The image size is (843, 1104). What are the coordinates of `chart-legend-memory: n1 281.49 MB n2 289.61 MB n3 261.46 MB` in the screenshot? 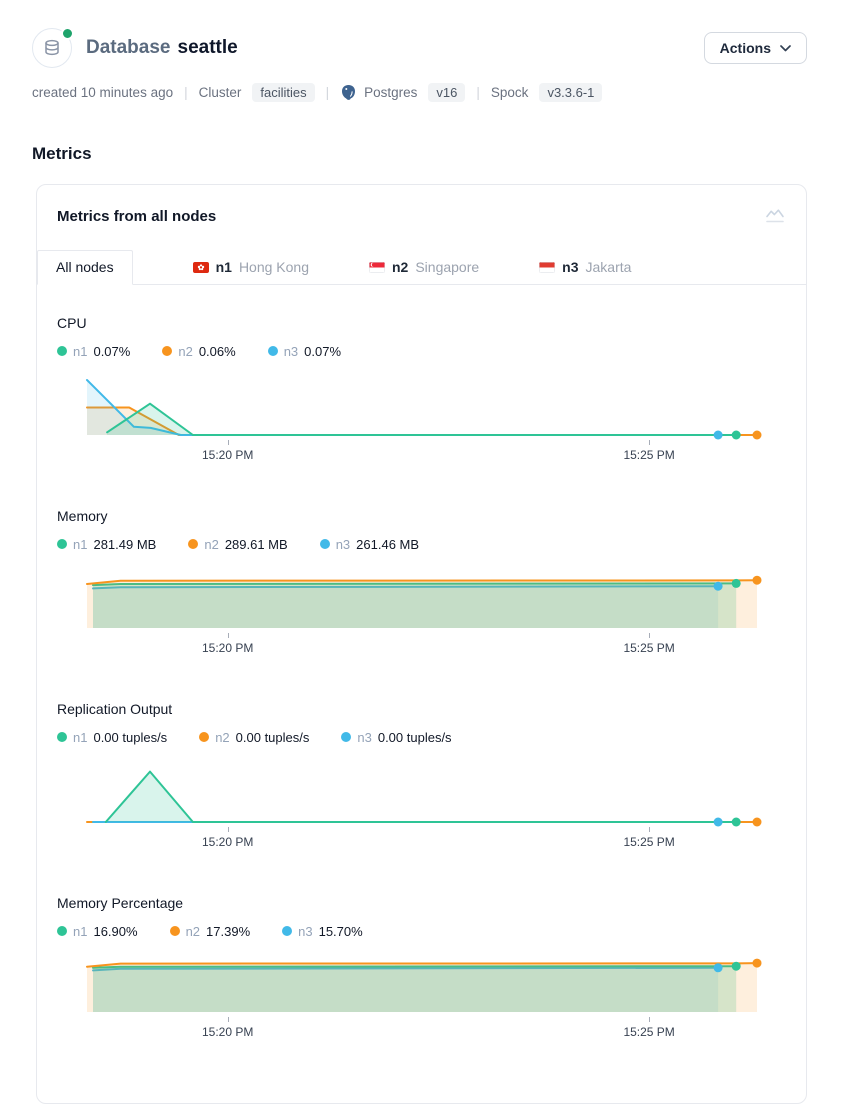 It's located at (431, 544).